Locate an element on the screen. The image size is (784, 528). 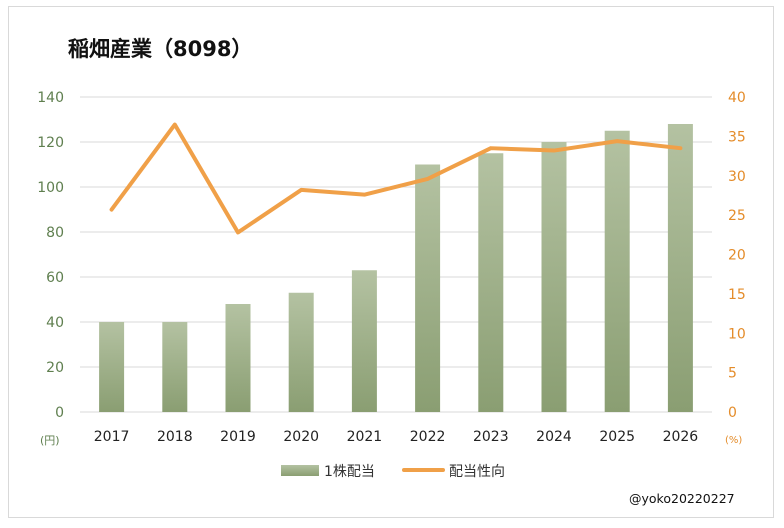
left-tick-label: 60 is located at coordinates (55, 278).